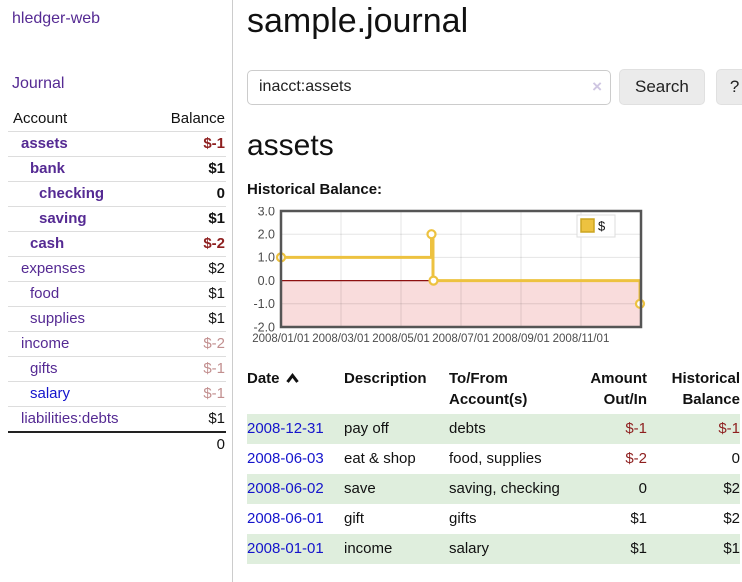  I want to click on account-row: liabilities:debts $1, so click(117, 419).